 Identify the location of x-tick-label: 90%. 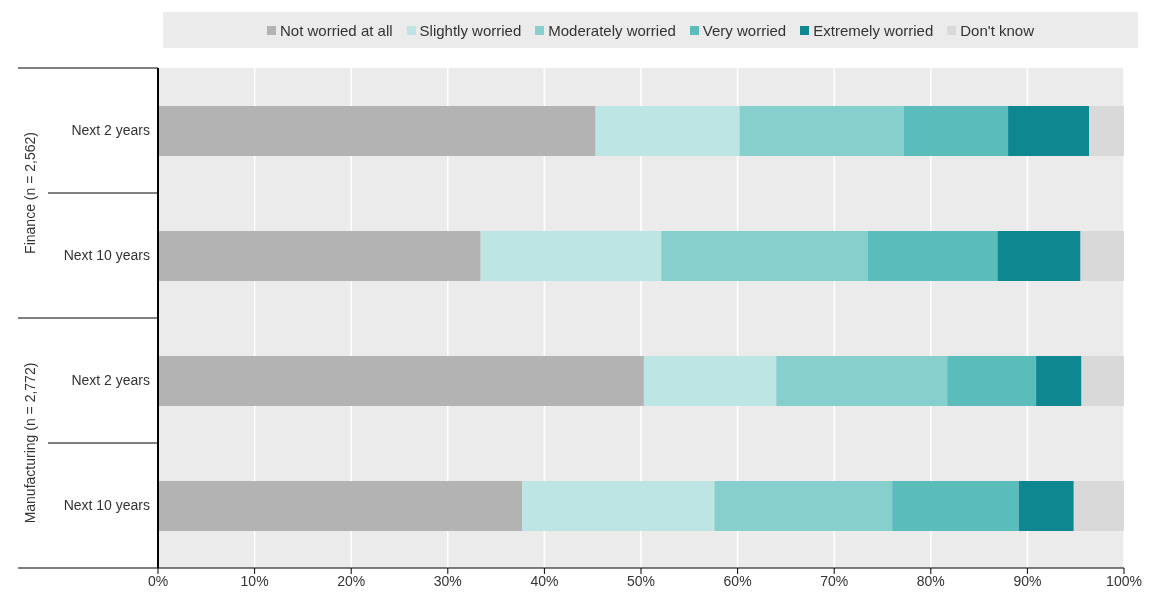
(1027, 580).